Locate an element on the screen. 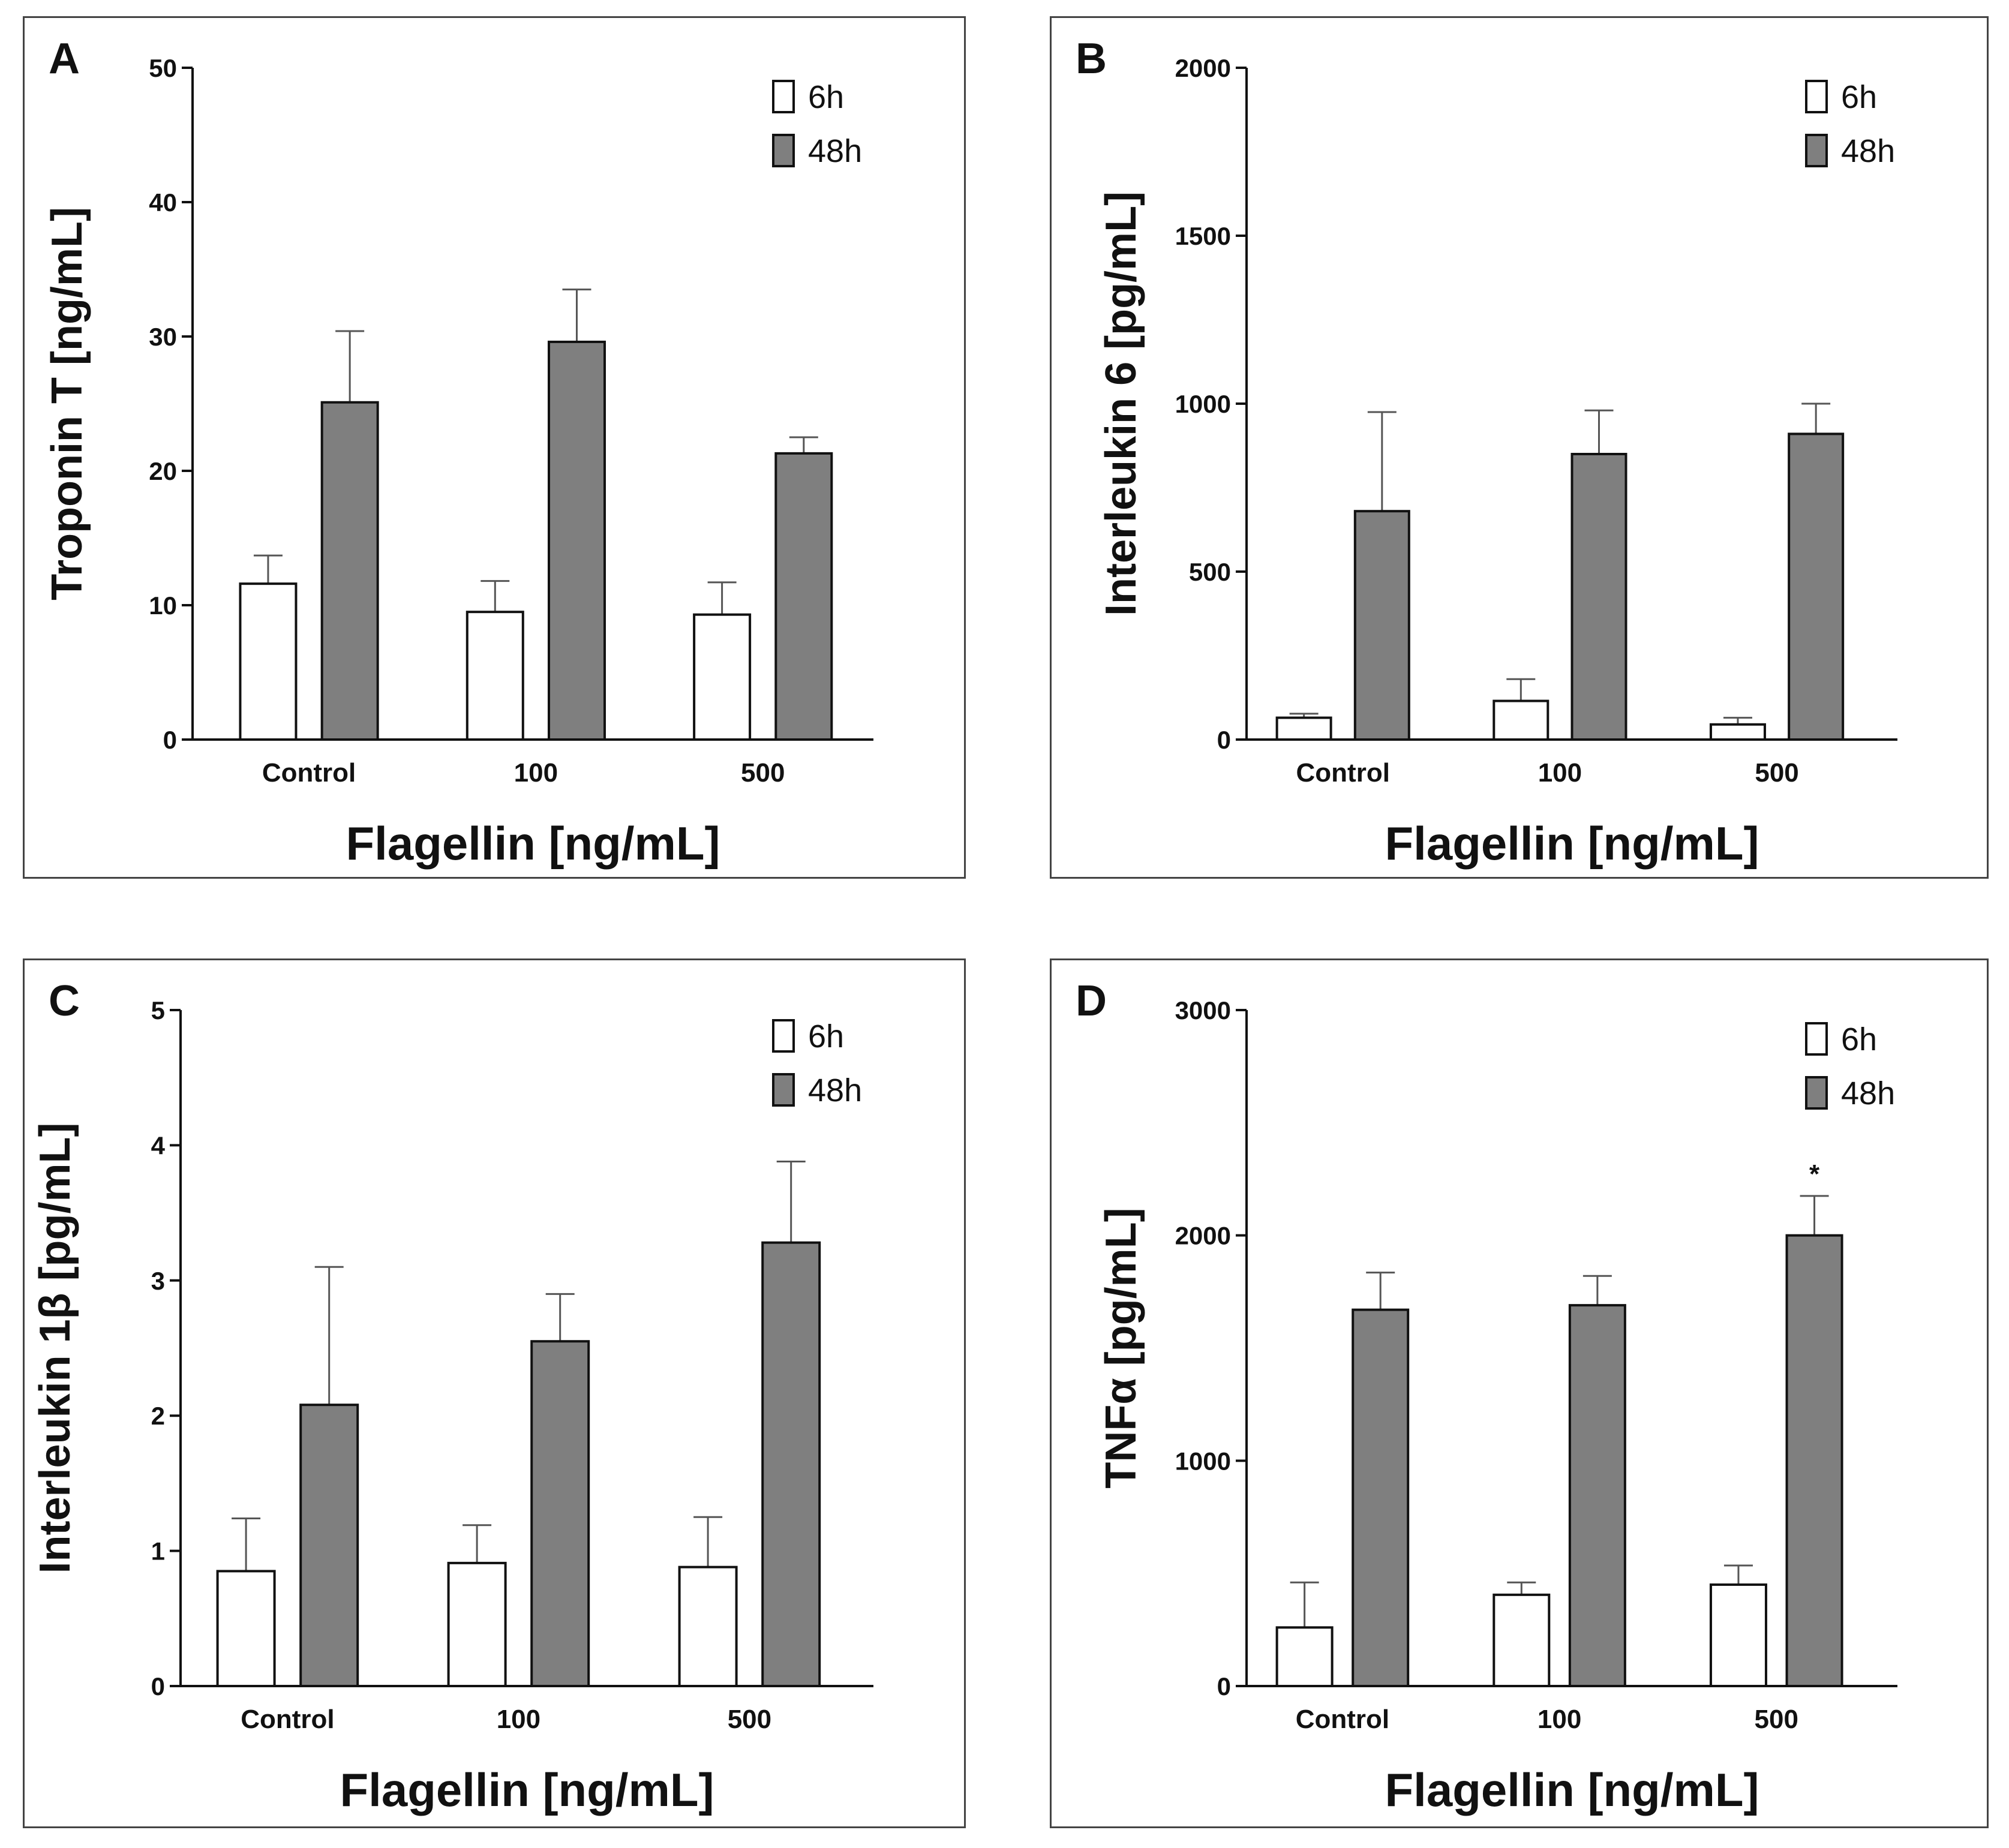 The height and width of the screenshot is (1848, 2009). panel-c-category-label: 100 is located at coordinates (518, 1719).